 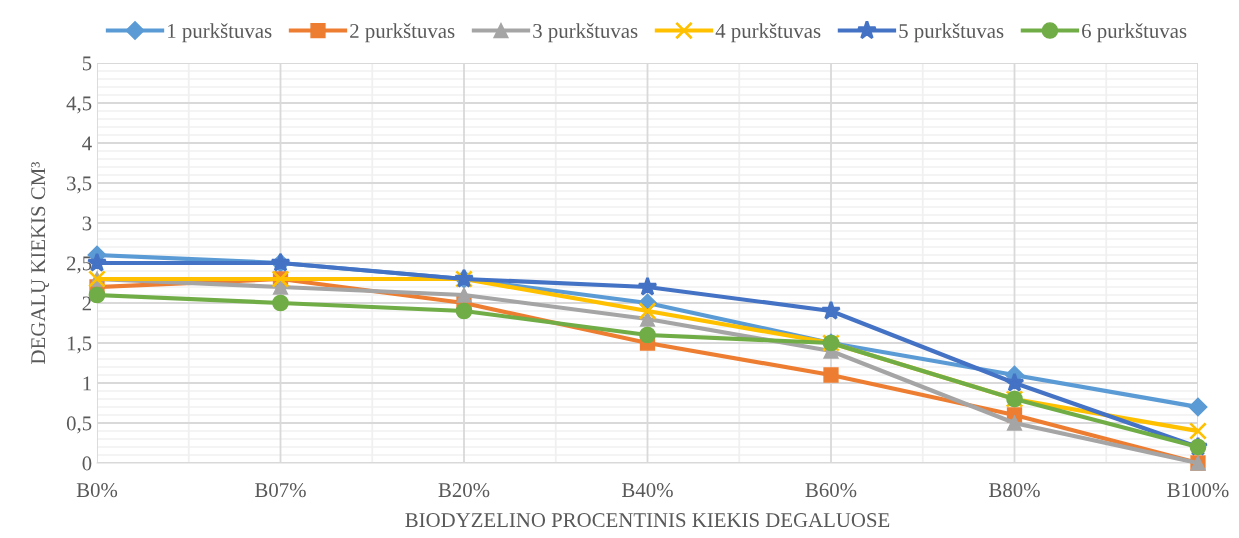 I want to click on y-tick-label: 3, so click(x=87, y=223).